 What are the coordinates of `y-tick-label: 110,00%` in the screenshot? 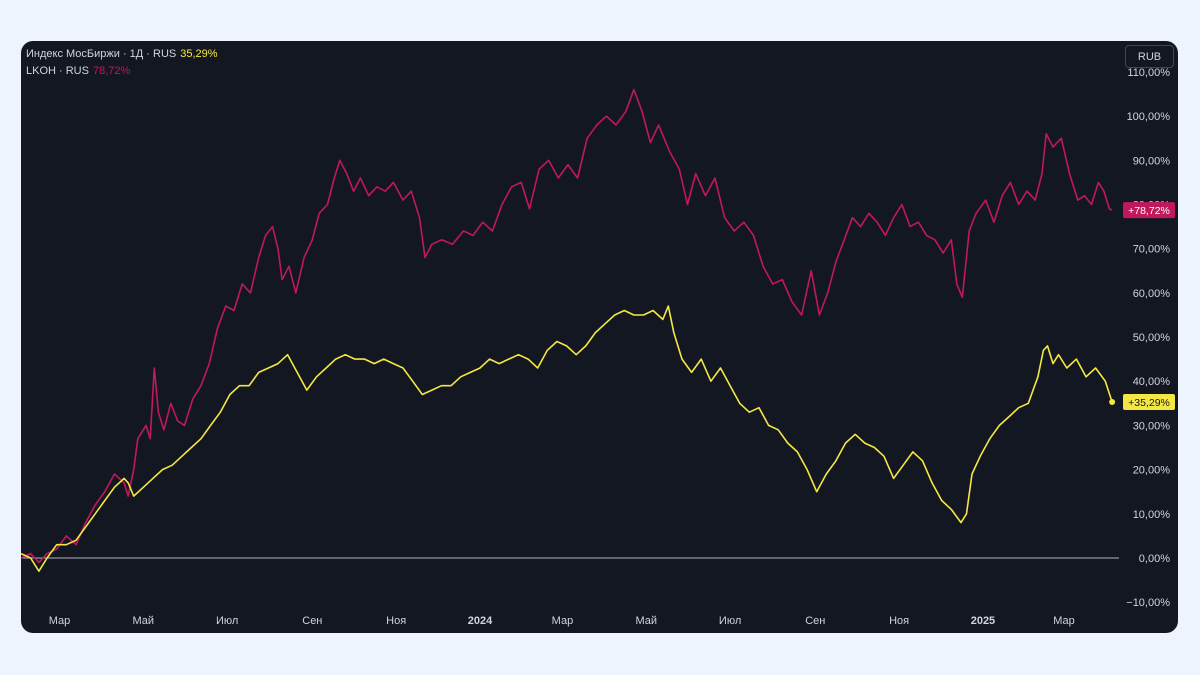 It's located at (1148, 73).